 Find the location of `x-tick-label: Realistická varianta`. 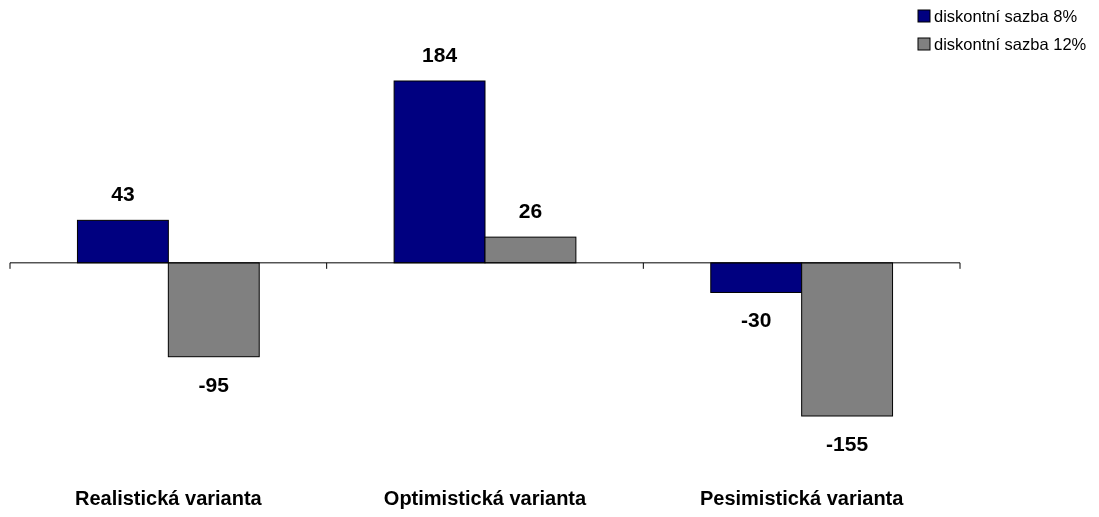

x-tick-label: Realistická varianta is located at coordinates (168, 498).